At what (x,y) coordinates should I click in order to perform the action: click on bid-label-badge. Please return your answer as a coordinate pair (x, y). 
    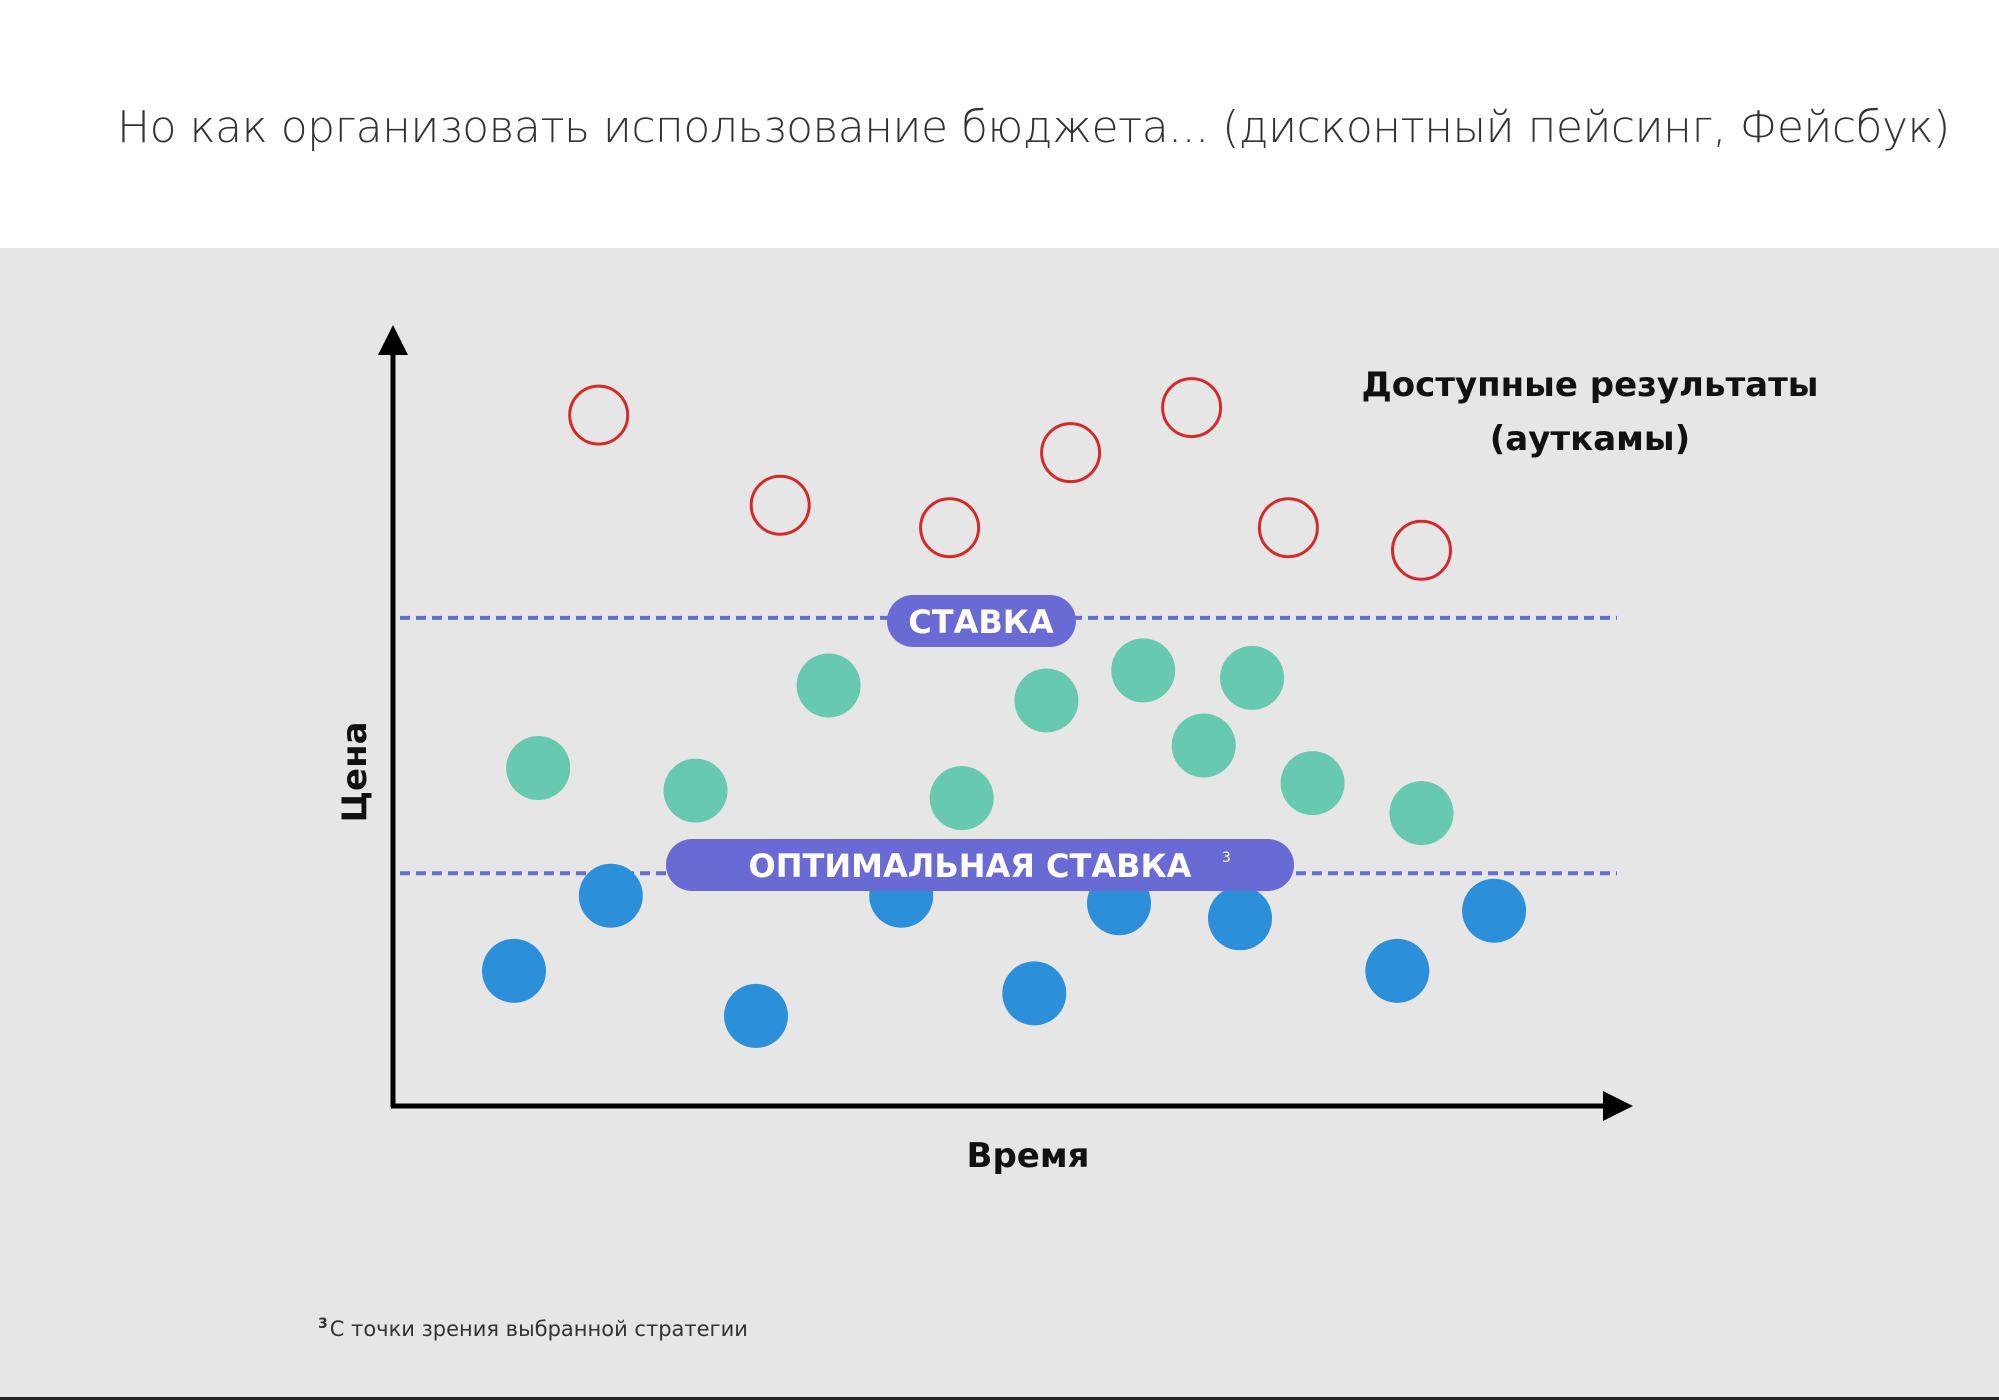
    Looking at the image, I should click on (981, 621).